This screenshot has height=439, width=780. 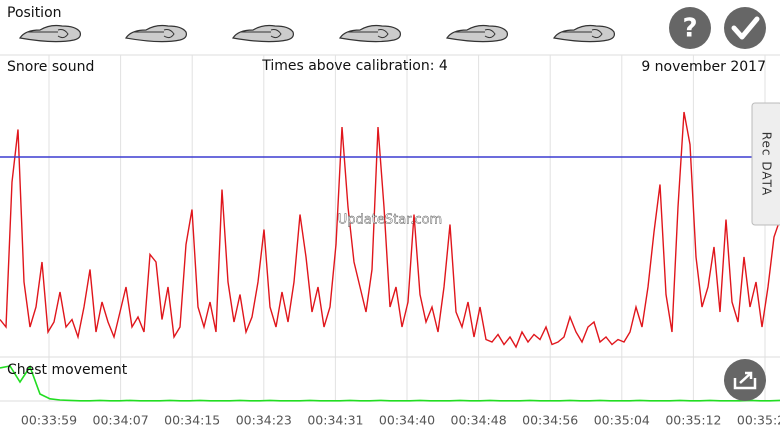 I want to click on help-button-label: ?, so click(x=689, y=29).